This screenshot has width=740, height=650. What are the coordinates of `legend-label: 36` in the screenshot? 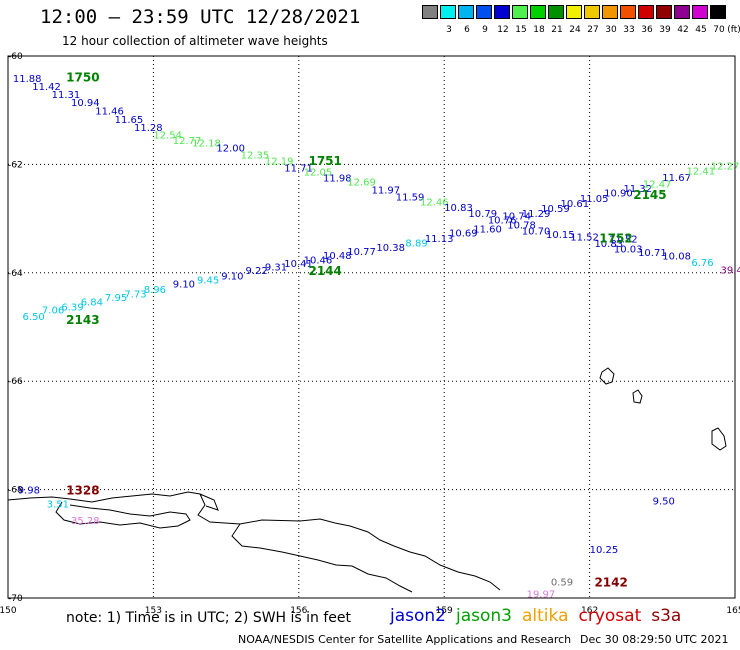 It's located at (647, 30).